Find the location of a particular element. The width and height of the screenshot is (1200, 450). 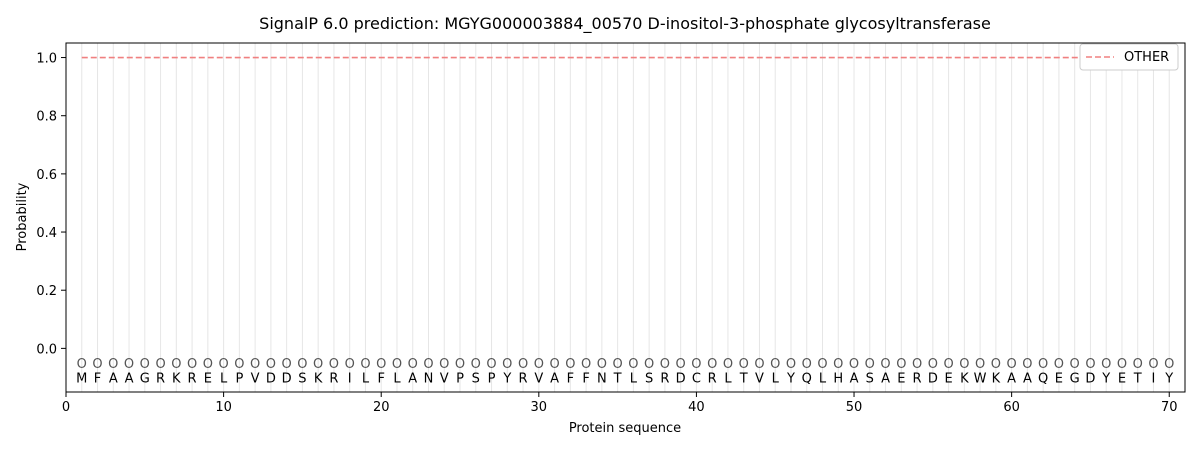

residue-54: R is located at coordinates (917, 378).